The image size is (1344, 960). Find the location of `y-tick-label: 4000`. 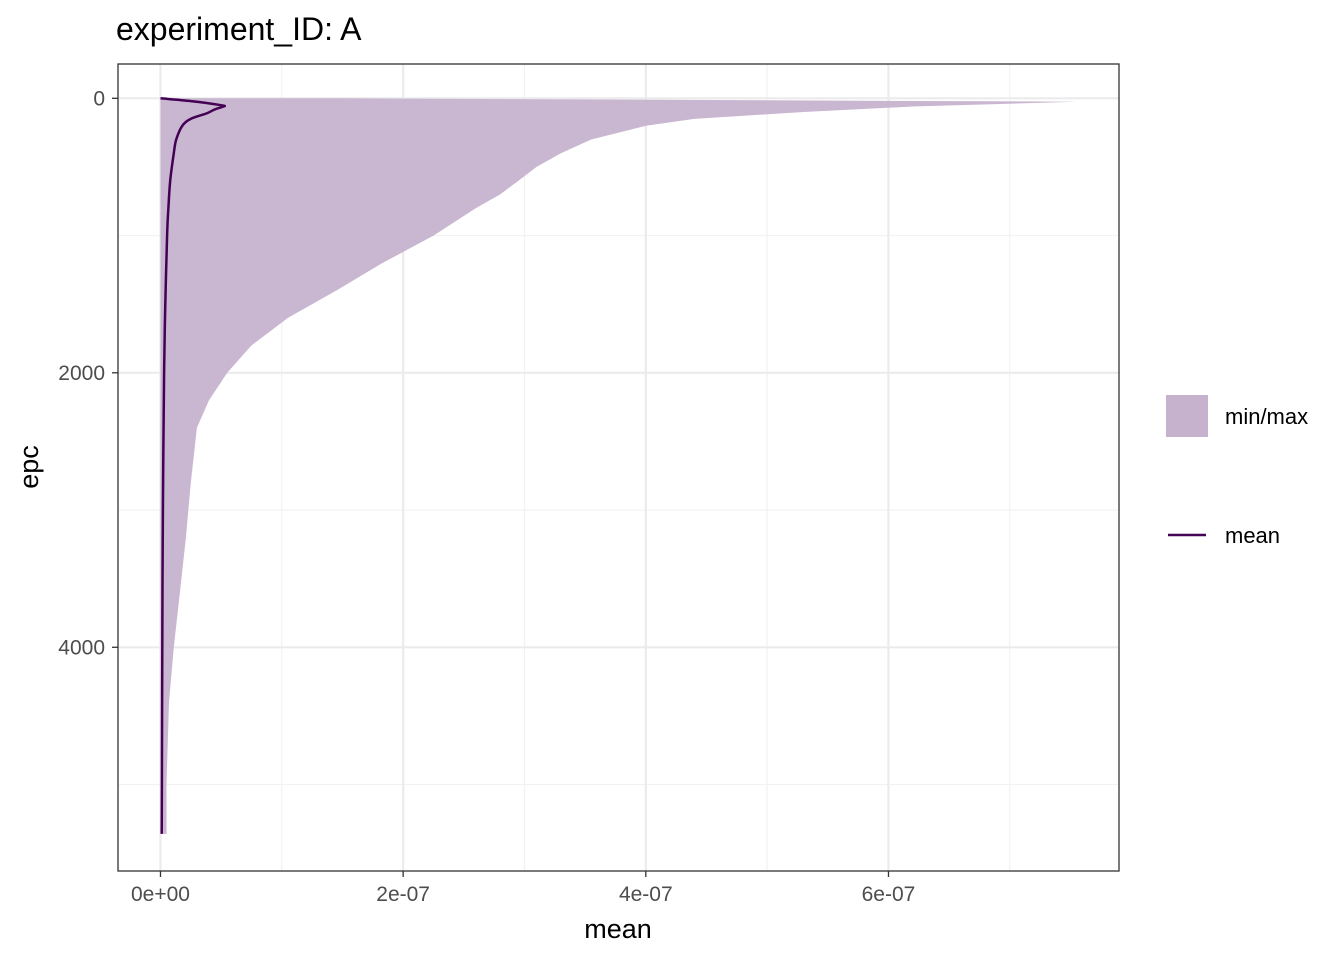

y-tick-label: 4000 is located at coordinates (81, 647).